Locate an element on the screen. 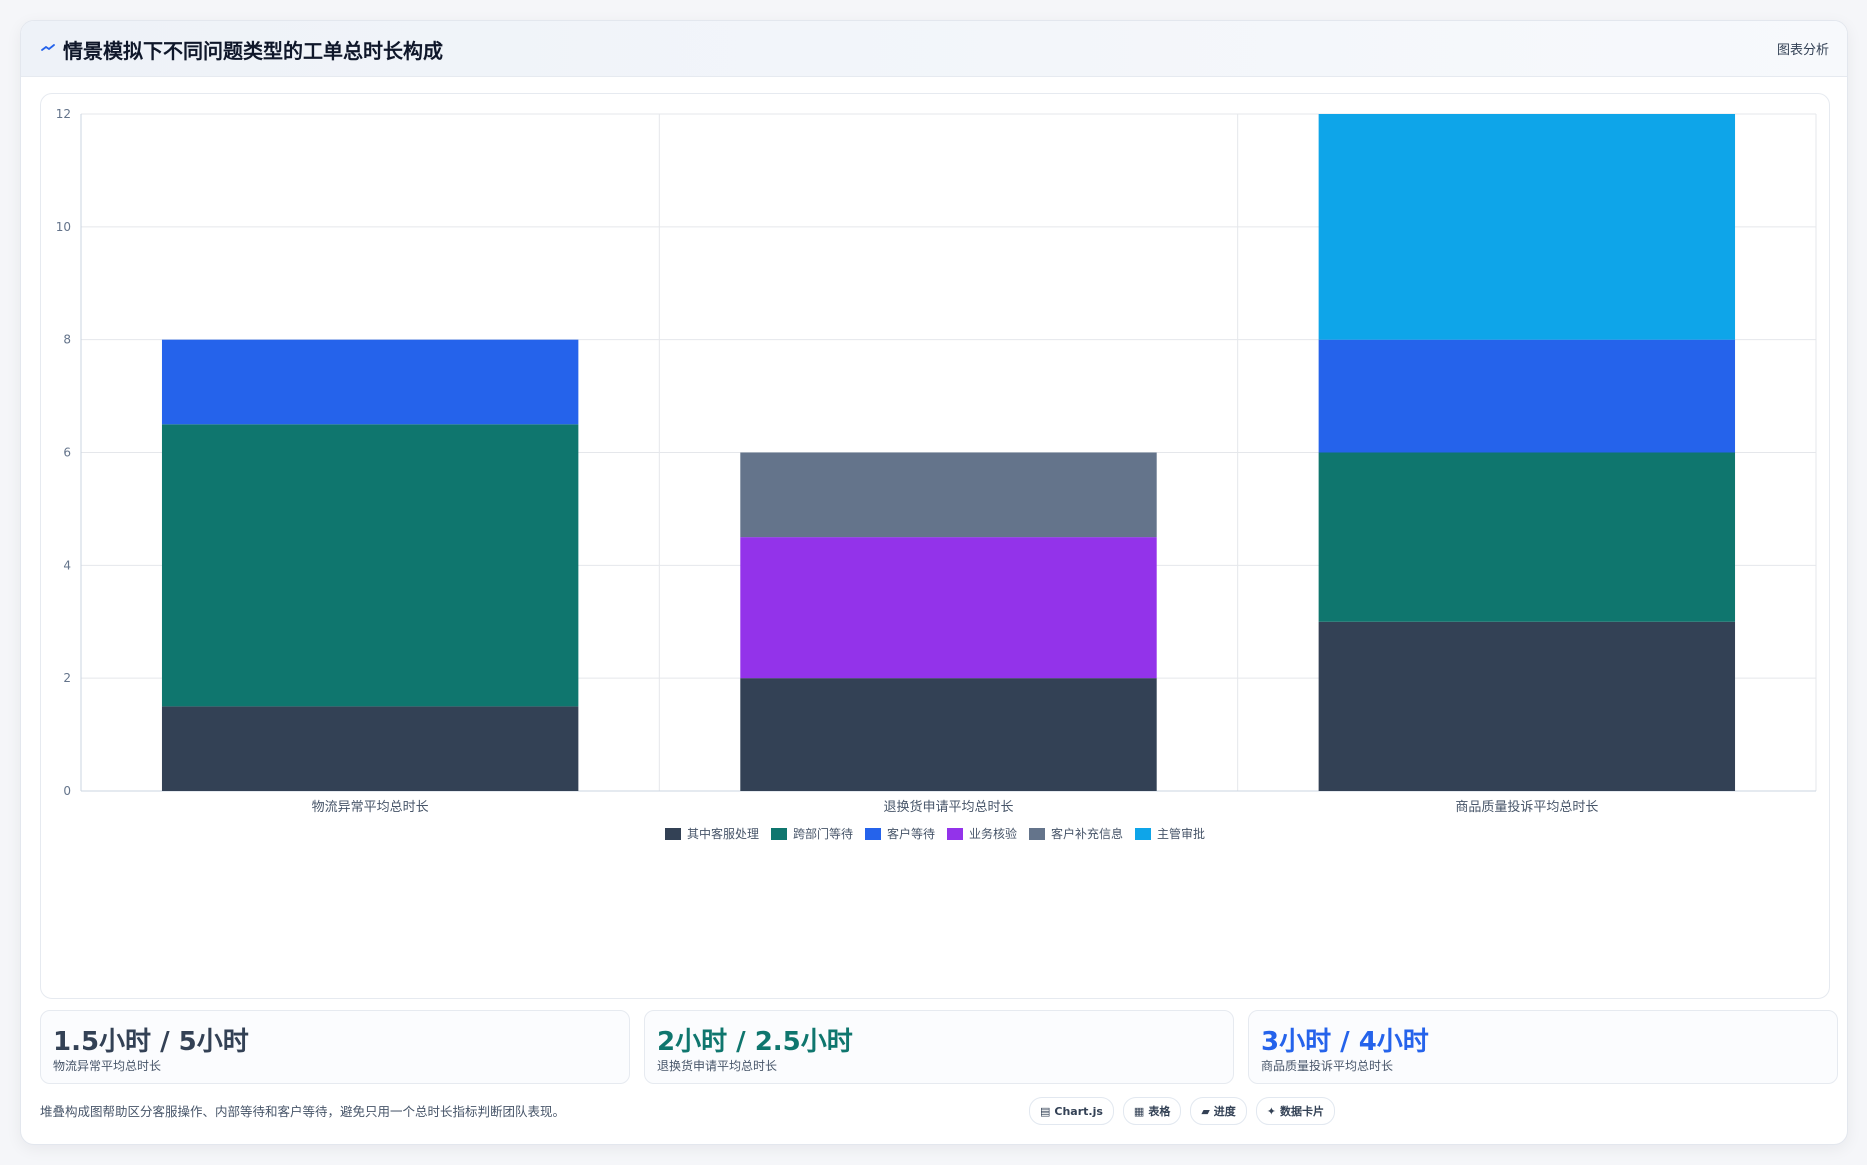 The height and width of the screenshot is (1165, 1867). chip-label: 进度 is located at coordinates (1224, 1111).